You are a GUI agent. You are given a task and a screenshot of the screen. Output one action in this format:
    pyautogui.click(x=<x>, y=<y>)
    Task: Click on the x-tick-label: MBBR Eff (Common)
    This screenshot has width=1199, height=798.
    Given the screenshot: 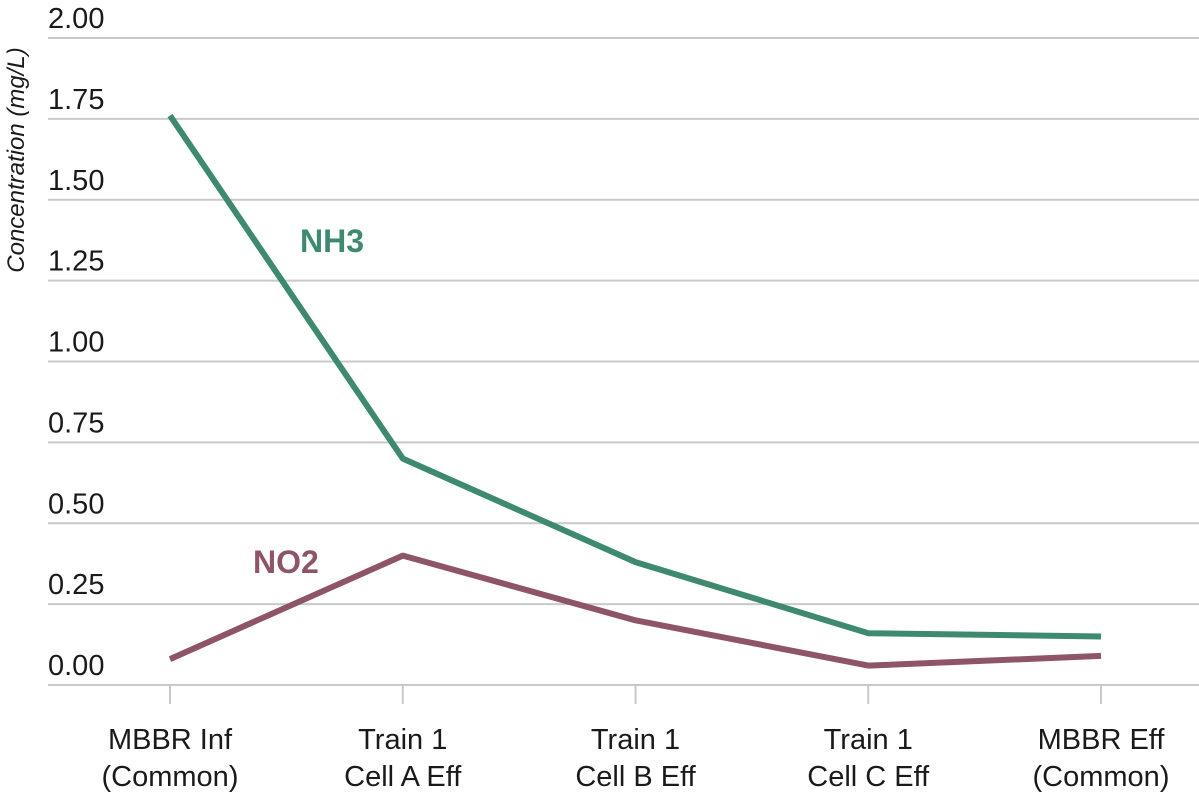 What is the action you would take?
    pyautogui.click(x=1101, y=758)
    